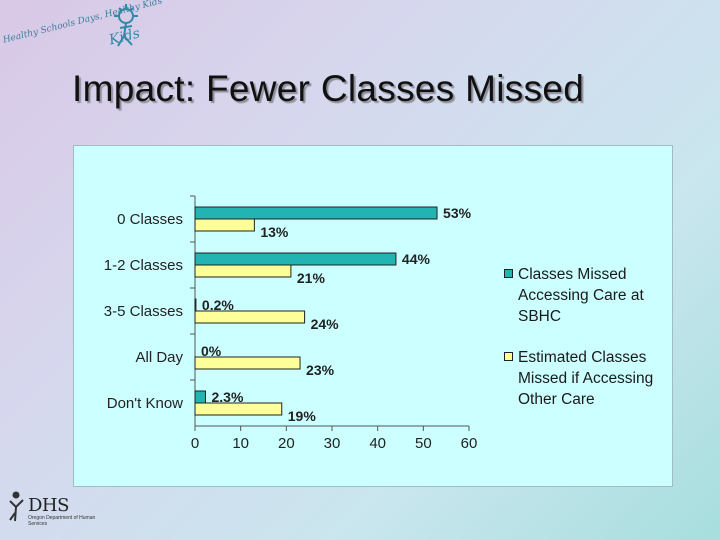  Describe the element at coordinates (195, 443) in the screenshot. I see `x-tick-label: 0` at that location.